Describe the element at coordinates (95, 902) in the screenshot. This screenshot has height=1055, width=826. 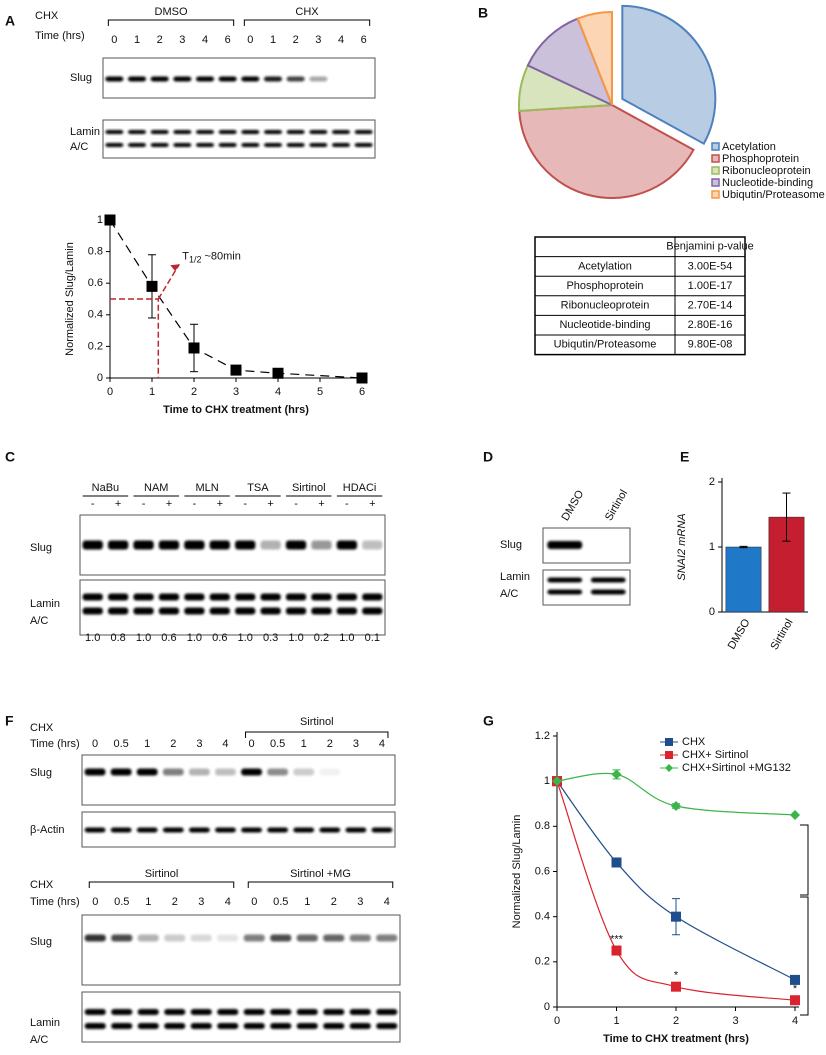
I see `lane-label: 0` at that location.